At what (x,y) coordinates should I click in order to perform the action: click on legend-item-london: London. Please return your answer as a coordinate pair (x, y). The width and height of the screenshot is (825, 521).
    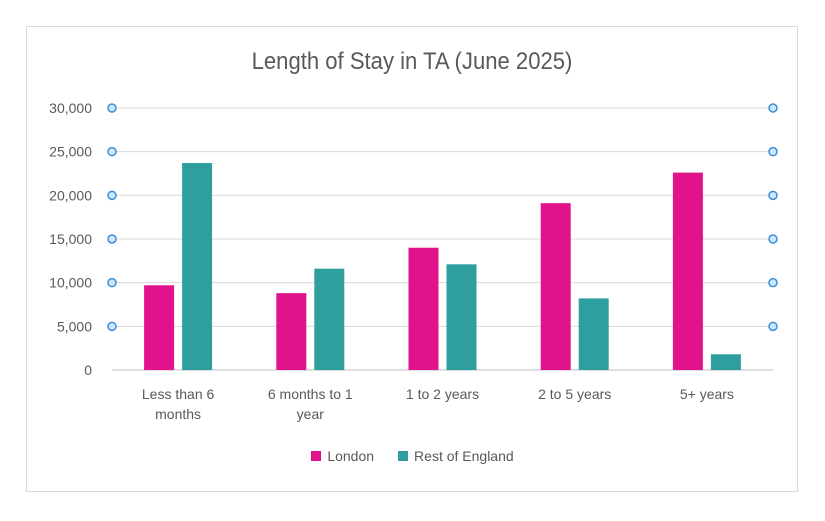
    Looking at the image, I should click on (342, 456).